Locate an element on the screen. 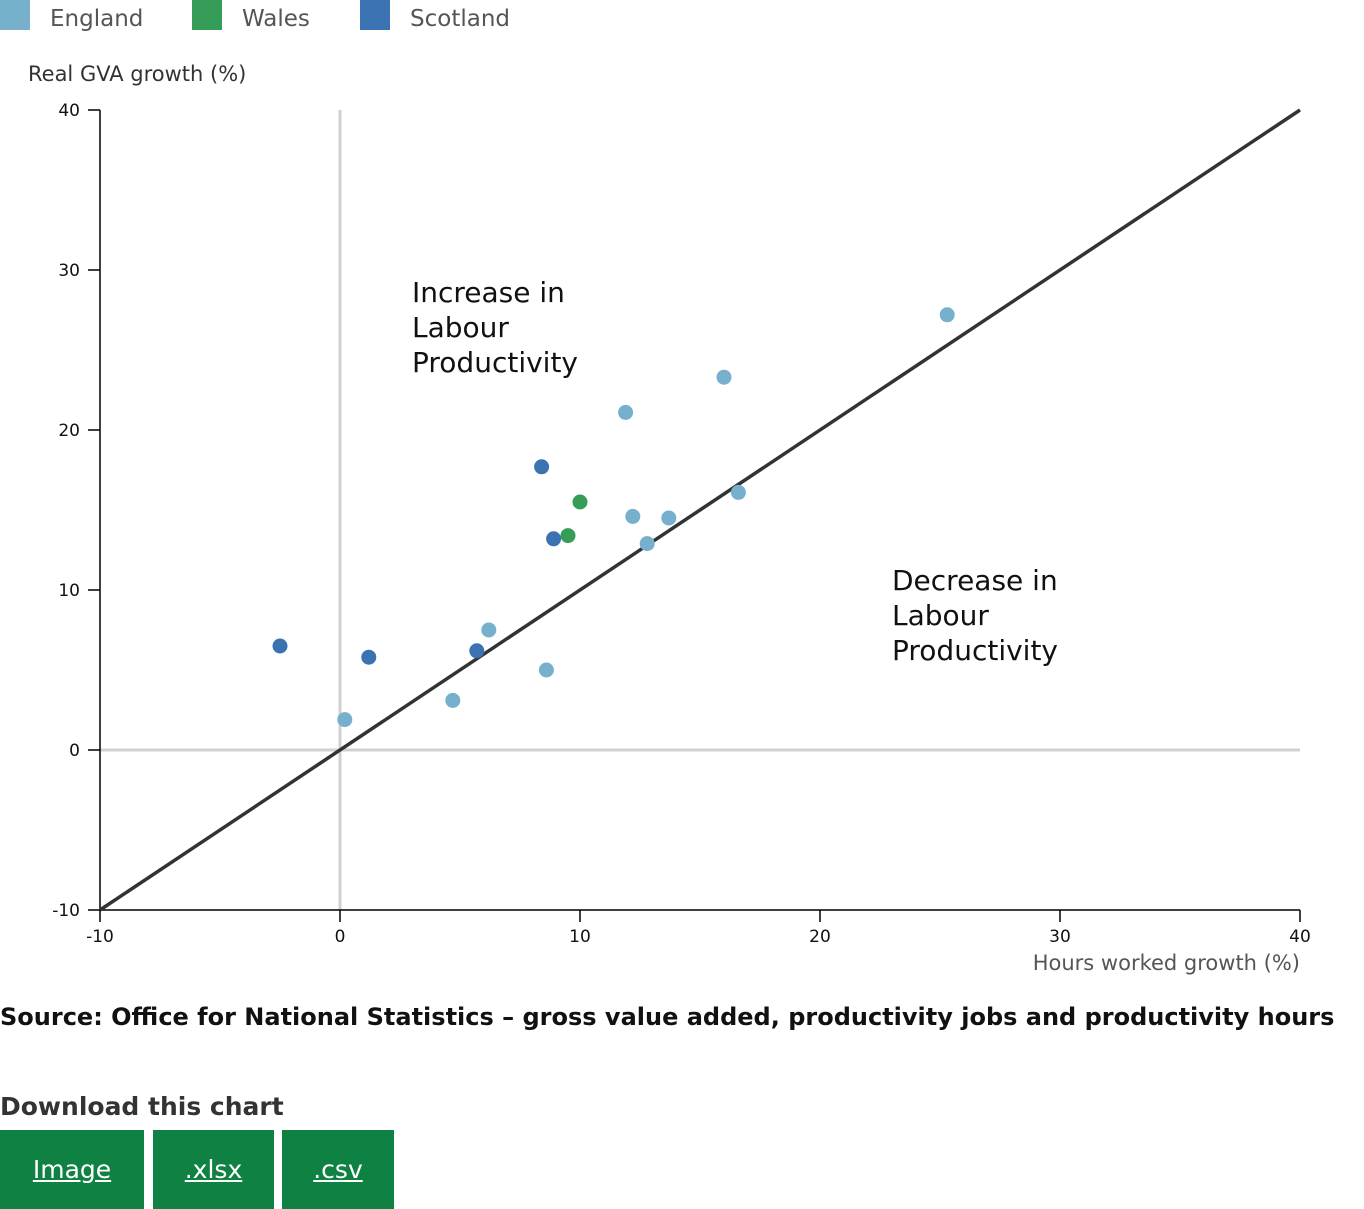 Image resolution: width=1364 pixels, height=1209 pixels. x-axis-label: Hours worked growth (%) is located at coordinates (1166, 963).